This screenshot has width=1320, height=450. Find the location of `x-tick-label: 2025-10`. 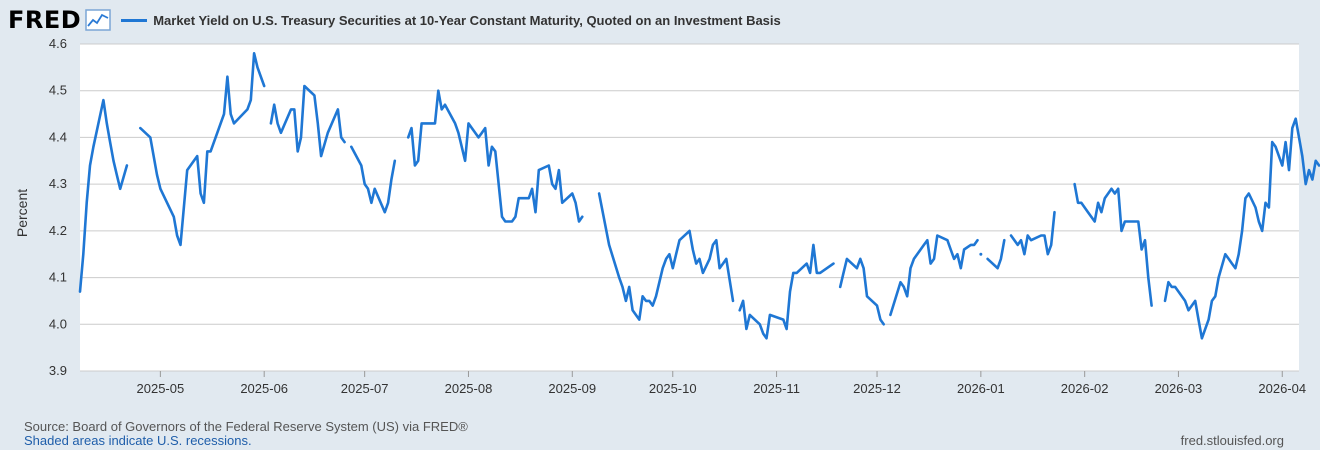

x-tick-label: 2025-10 is located at coordinates (673, 388).